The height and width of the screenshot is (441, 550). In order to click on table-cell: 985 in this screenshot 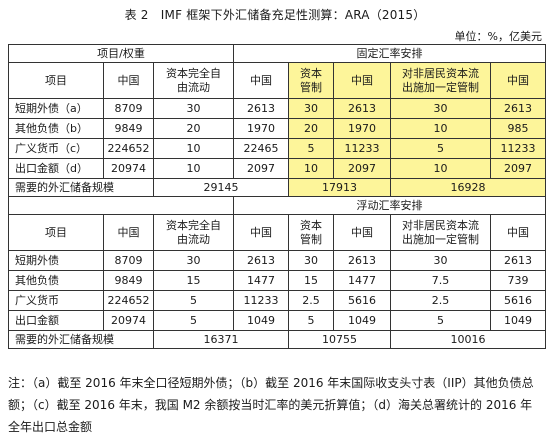, I will do `click(518, 128)`.